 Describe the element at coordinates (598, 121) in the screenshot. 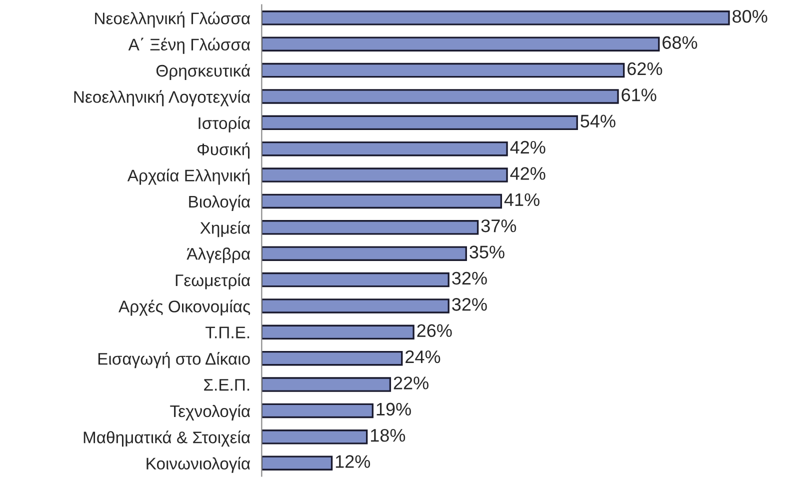

I see `data-label: 54%` at that location.